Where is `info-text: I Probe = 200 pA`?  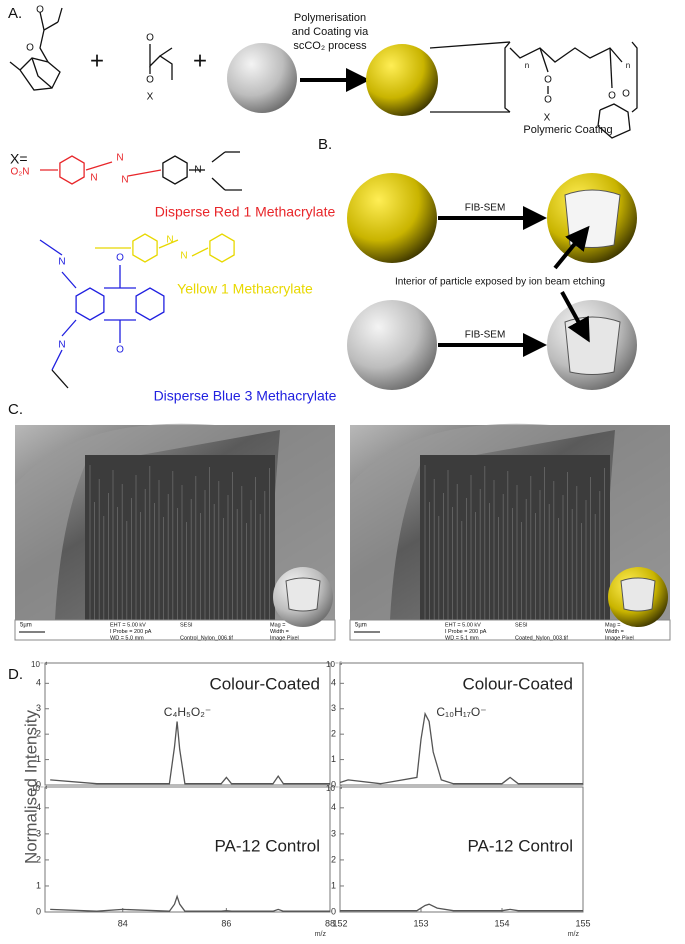 info-text: I Probe = 200 pA is located at coordinates (466, 632).